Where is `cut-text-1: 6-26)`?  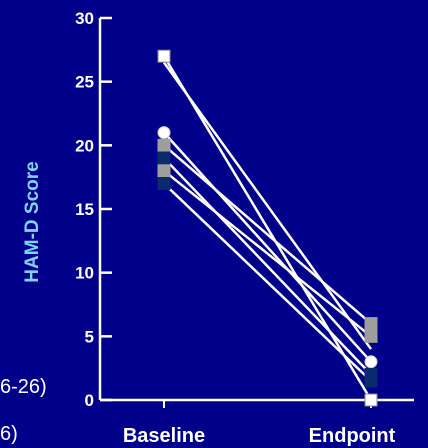 cut-text-1: 6-26) is located at coordinates (23, 387).